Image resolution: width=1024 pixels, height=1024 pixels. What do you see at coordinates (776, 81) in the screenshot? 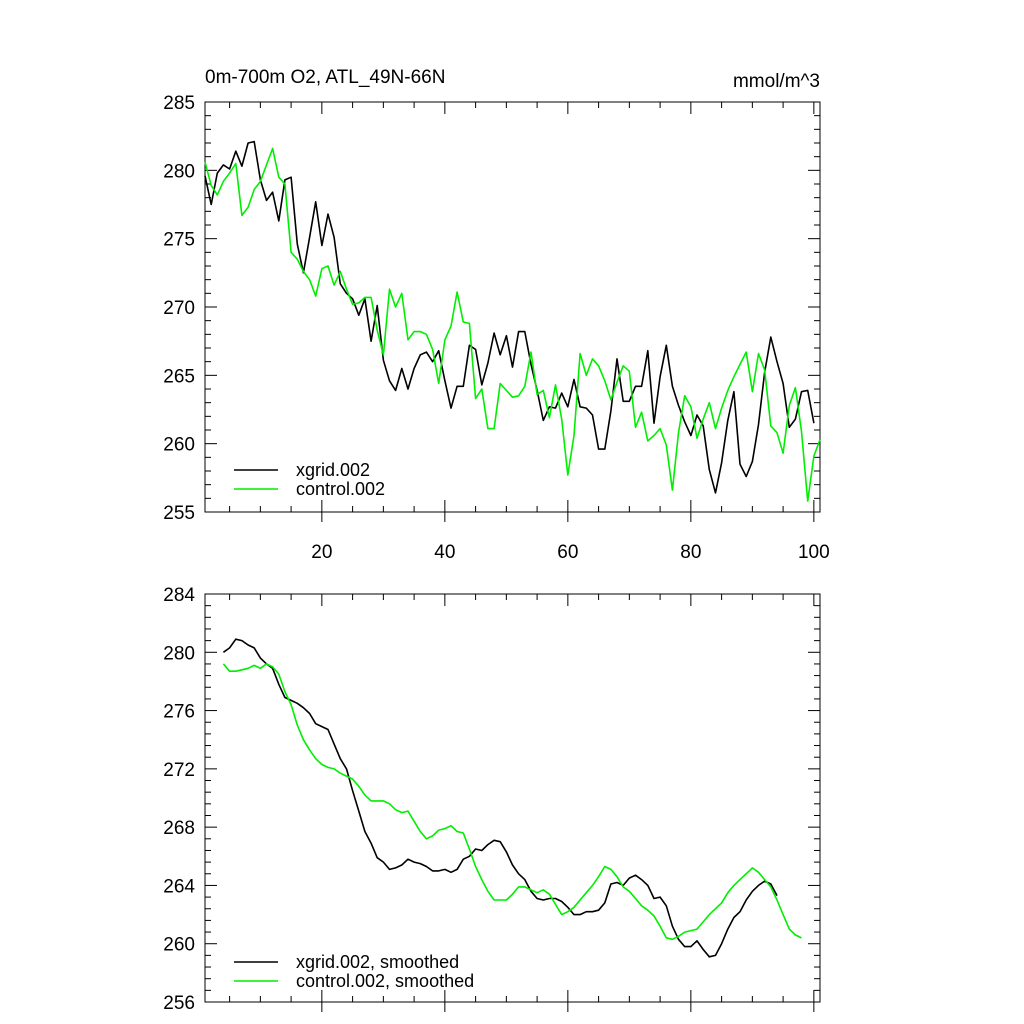
I see `top-panel-units: mmol/m^3` at bounding box center [776, 81].